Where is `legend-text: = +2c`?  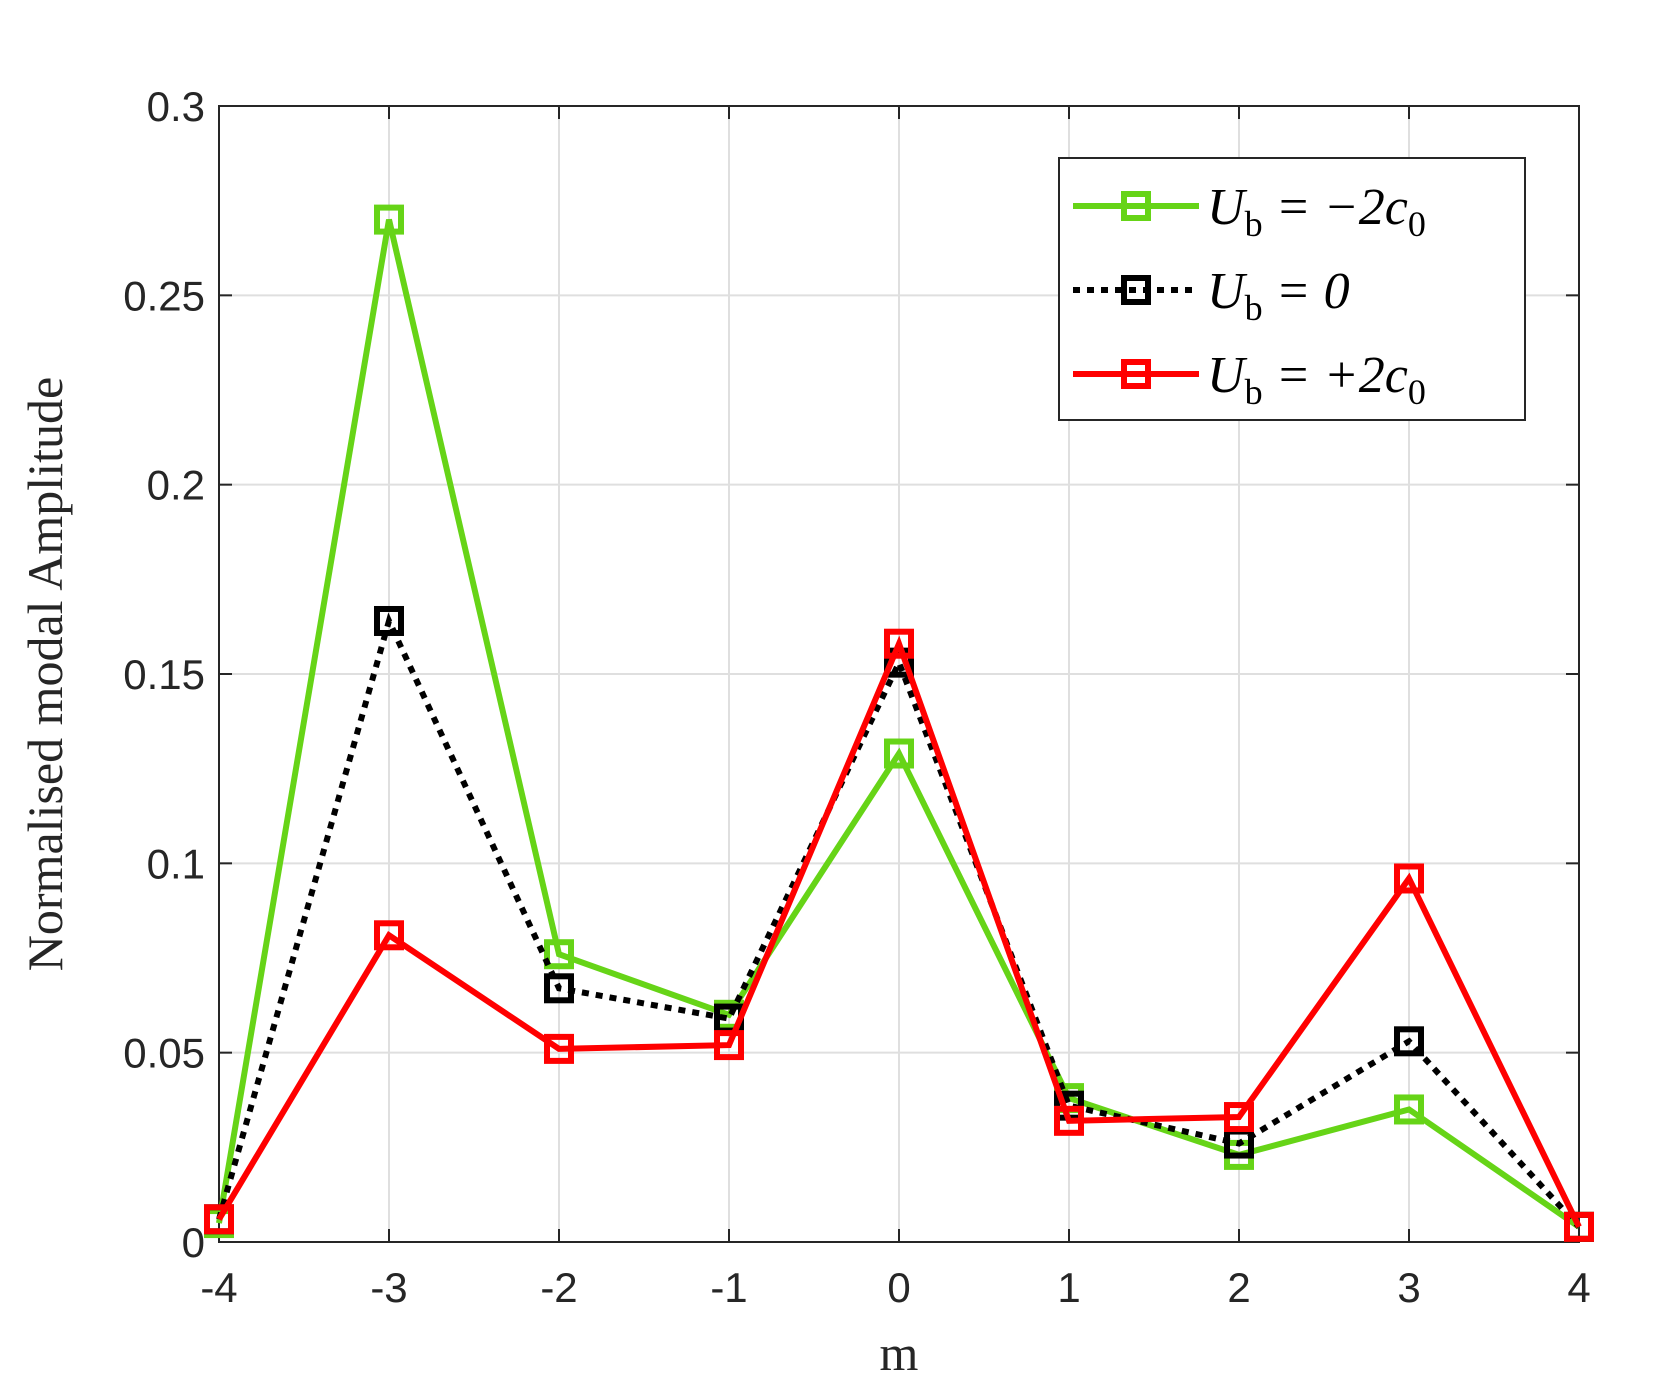
legend-text: = +2c is located at coordinates (1335, 375).